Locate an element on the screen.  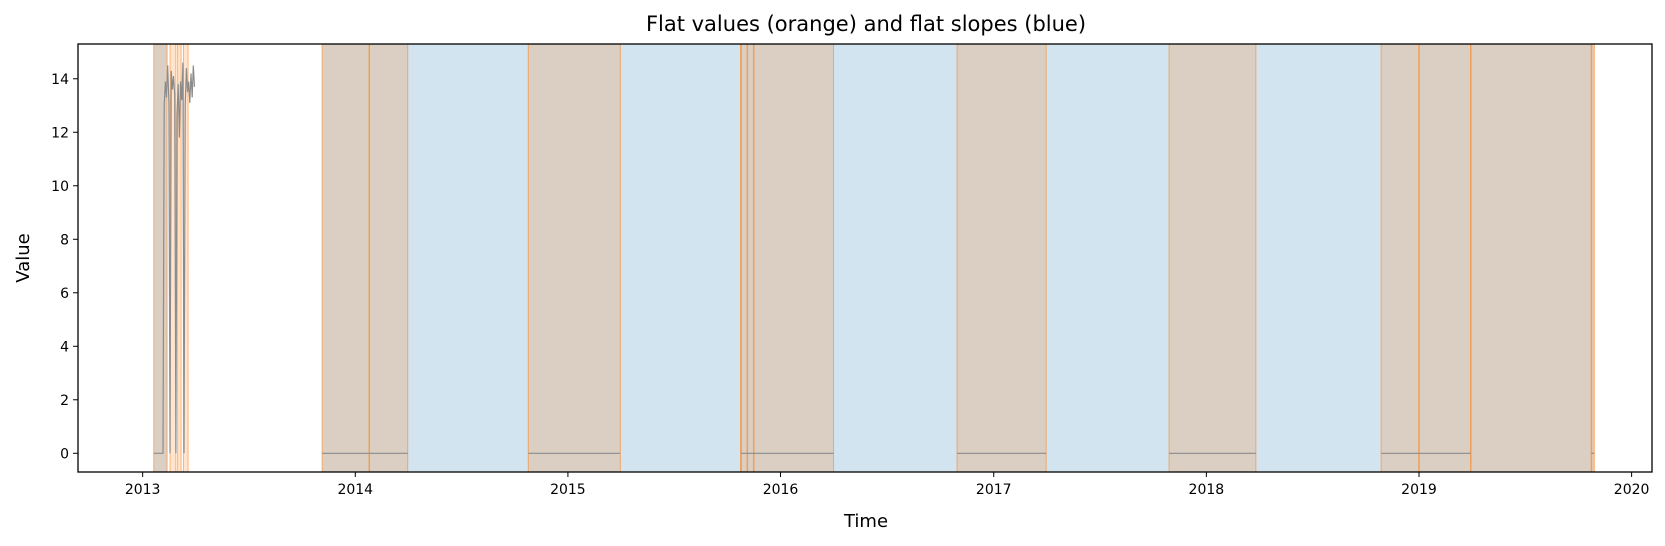
y-tick-label: 4 is located at coordinates (64, 347).